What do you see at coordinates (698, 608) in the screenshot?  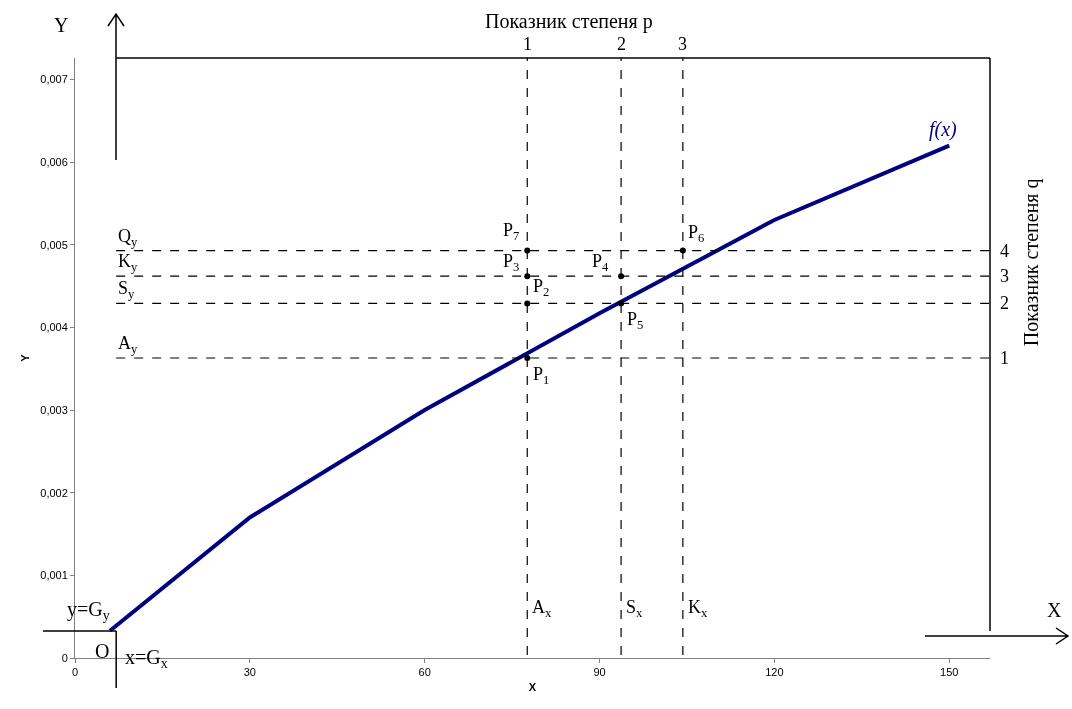 I see `ref-line-label: K$_{x}$` at bounding box center [698, 608].